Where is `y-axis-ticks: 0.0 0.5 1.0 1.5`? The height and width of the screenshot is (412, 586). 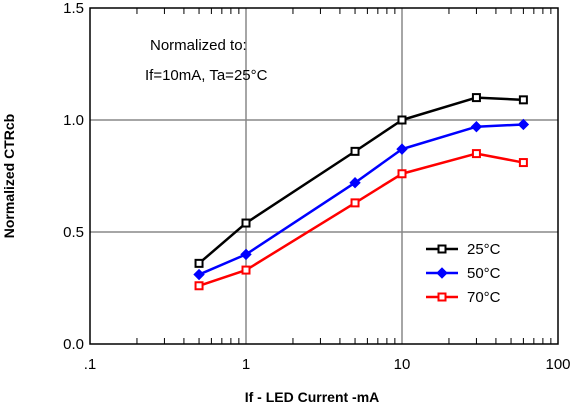 y-axis-ticks: 0.0 0.5 1.0 1.5 is located at coordinates (73, 176).